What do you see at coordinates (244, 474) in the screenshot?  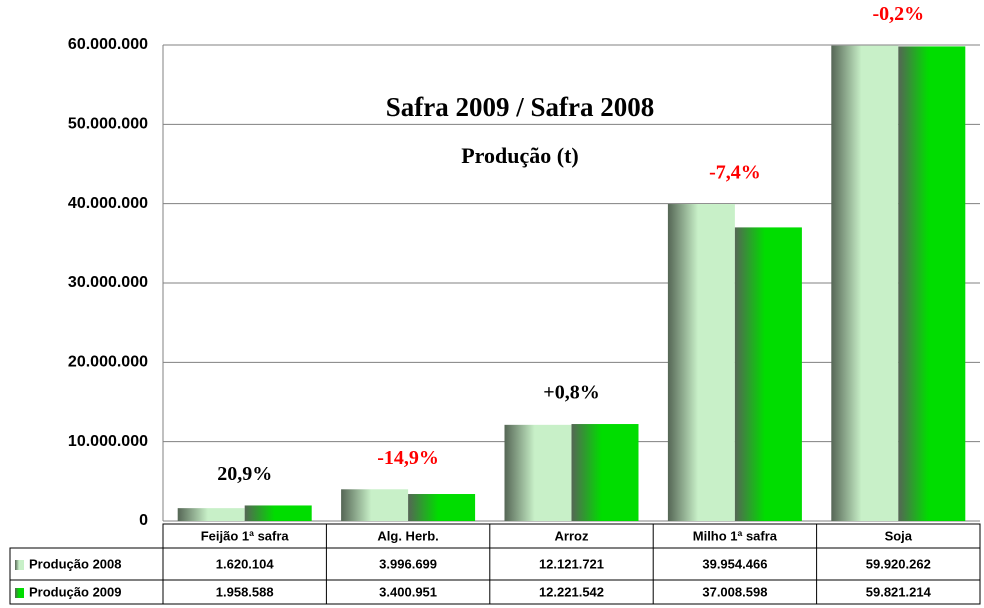 I see `annotation: 20,9%` at bounding box center [244, 474].